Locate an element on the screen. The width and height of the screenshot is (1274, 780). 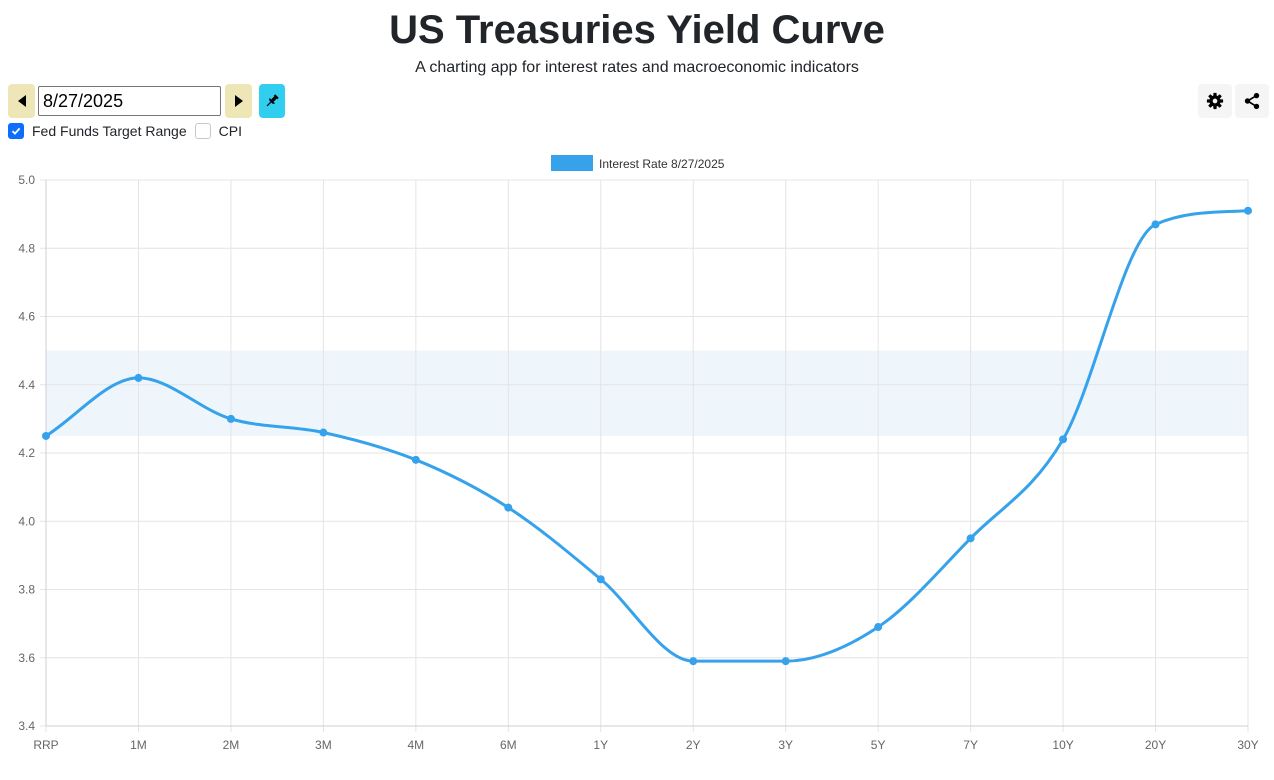
y-tick-label: 3.6 is located at coordinates (26, 658).